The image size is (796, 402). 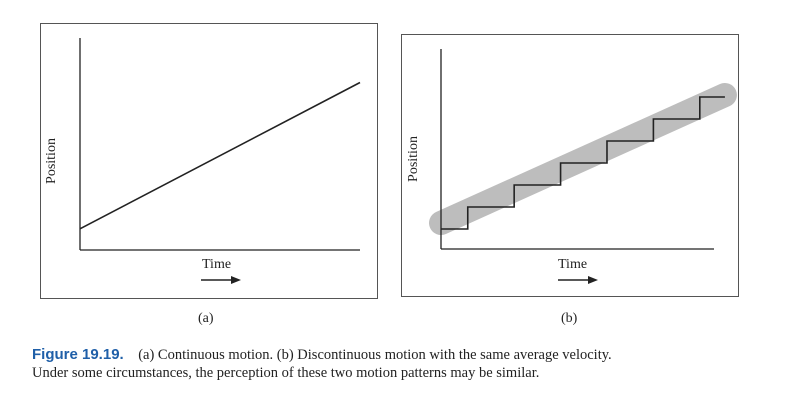 I want to click on y-axis-label-b: Position, so click(x=413, y=159).